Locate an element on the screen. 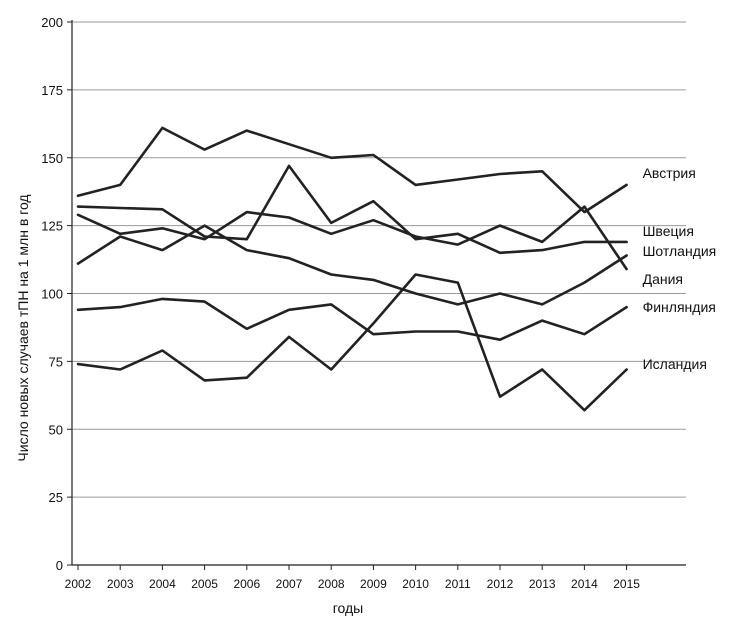 This screenshot has width=737, height=623. x-tick-label: 2009 is located at coordinates (373, 584).